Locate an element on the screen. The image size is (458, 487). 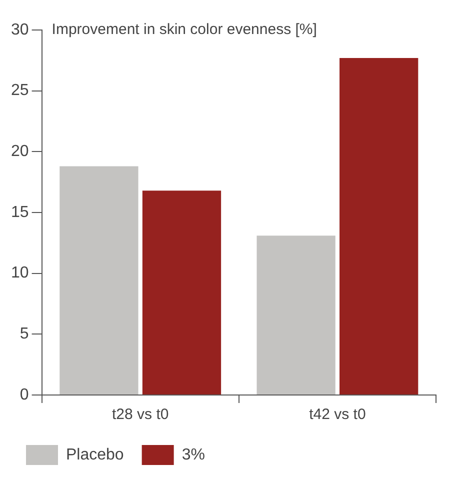
y-tick-label: 20 is located at coordinates (20, 151).